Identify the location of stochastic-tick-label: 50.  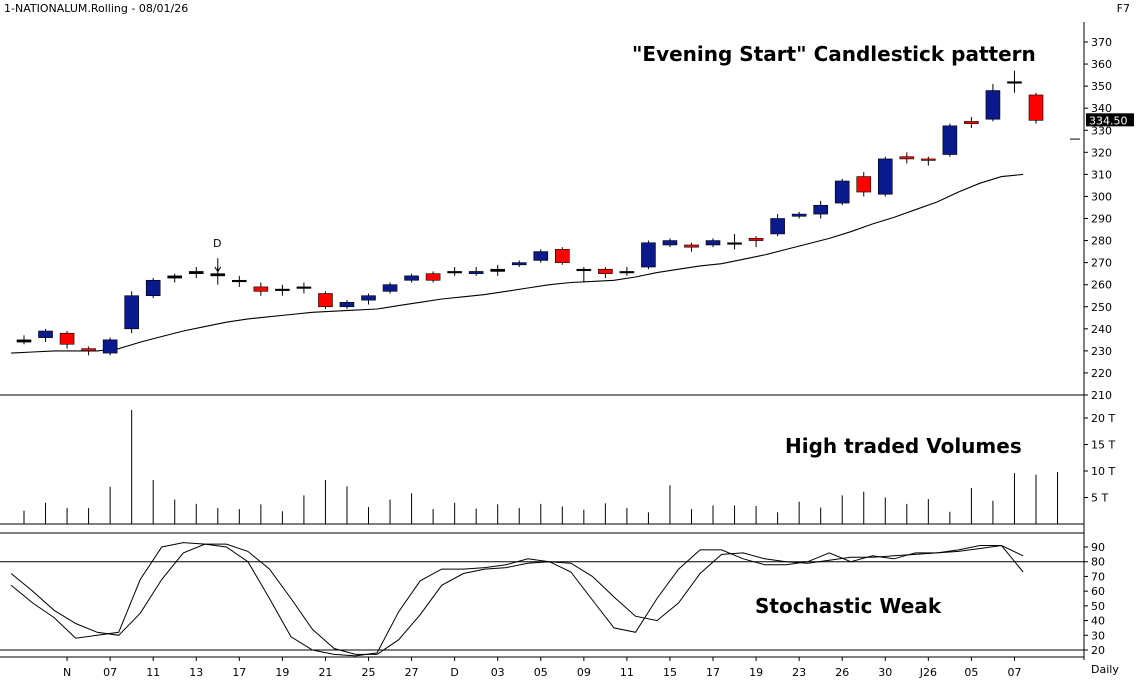
(1098, 606).